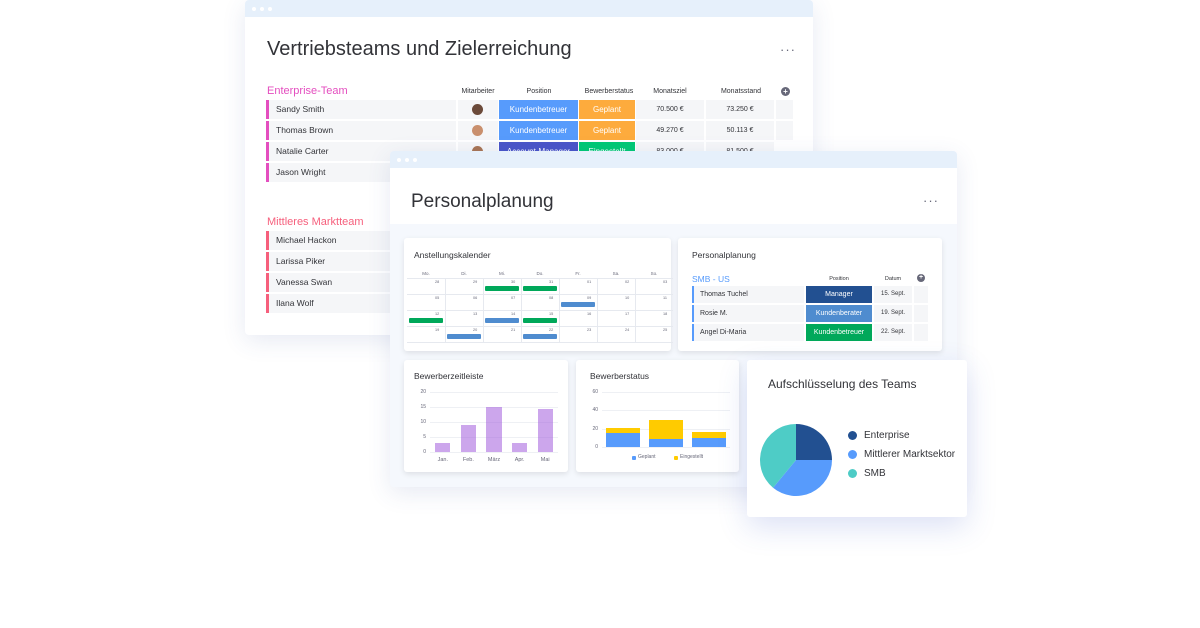  I want to click on calendar-date: 31, so click(551, 282).